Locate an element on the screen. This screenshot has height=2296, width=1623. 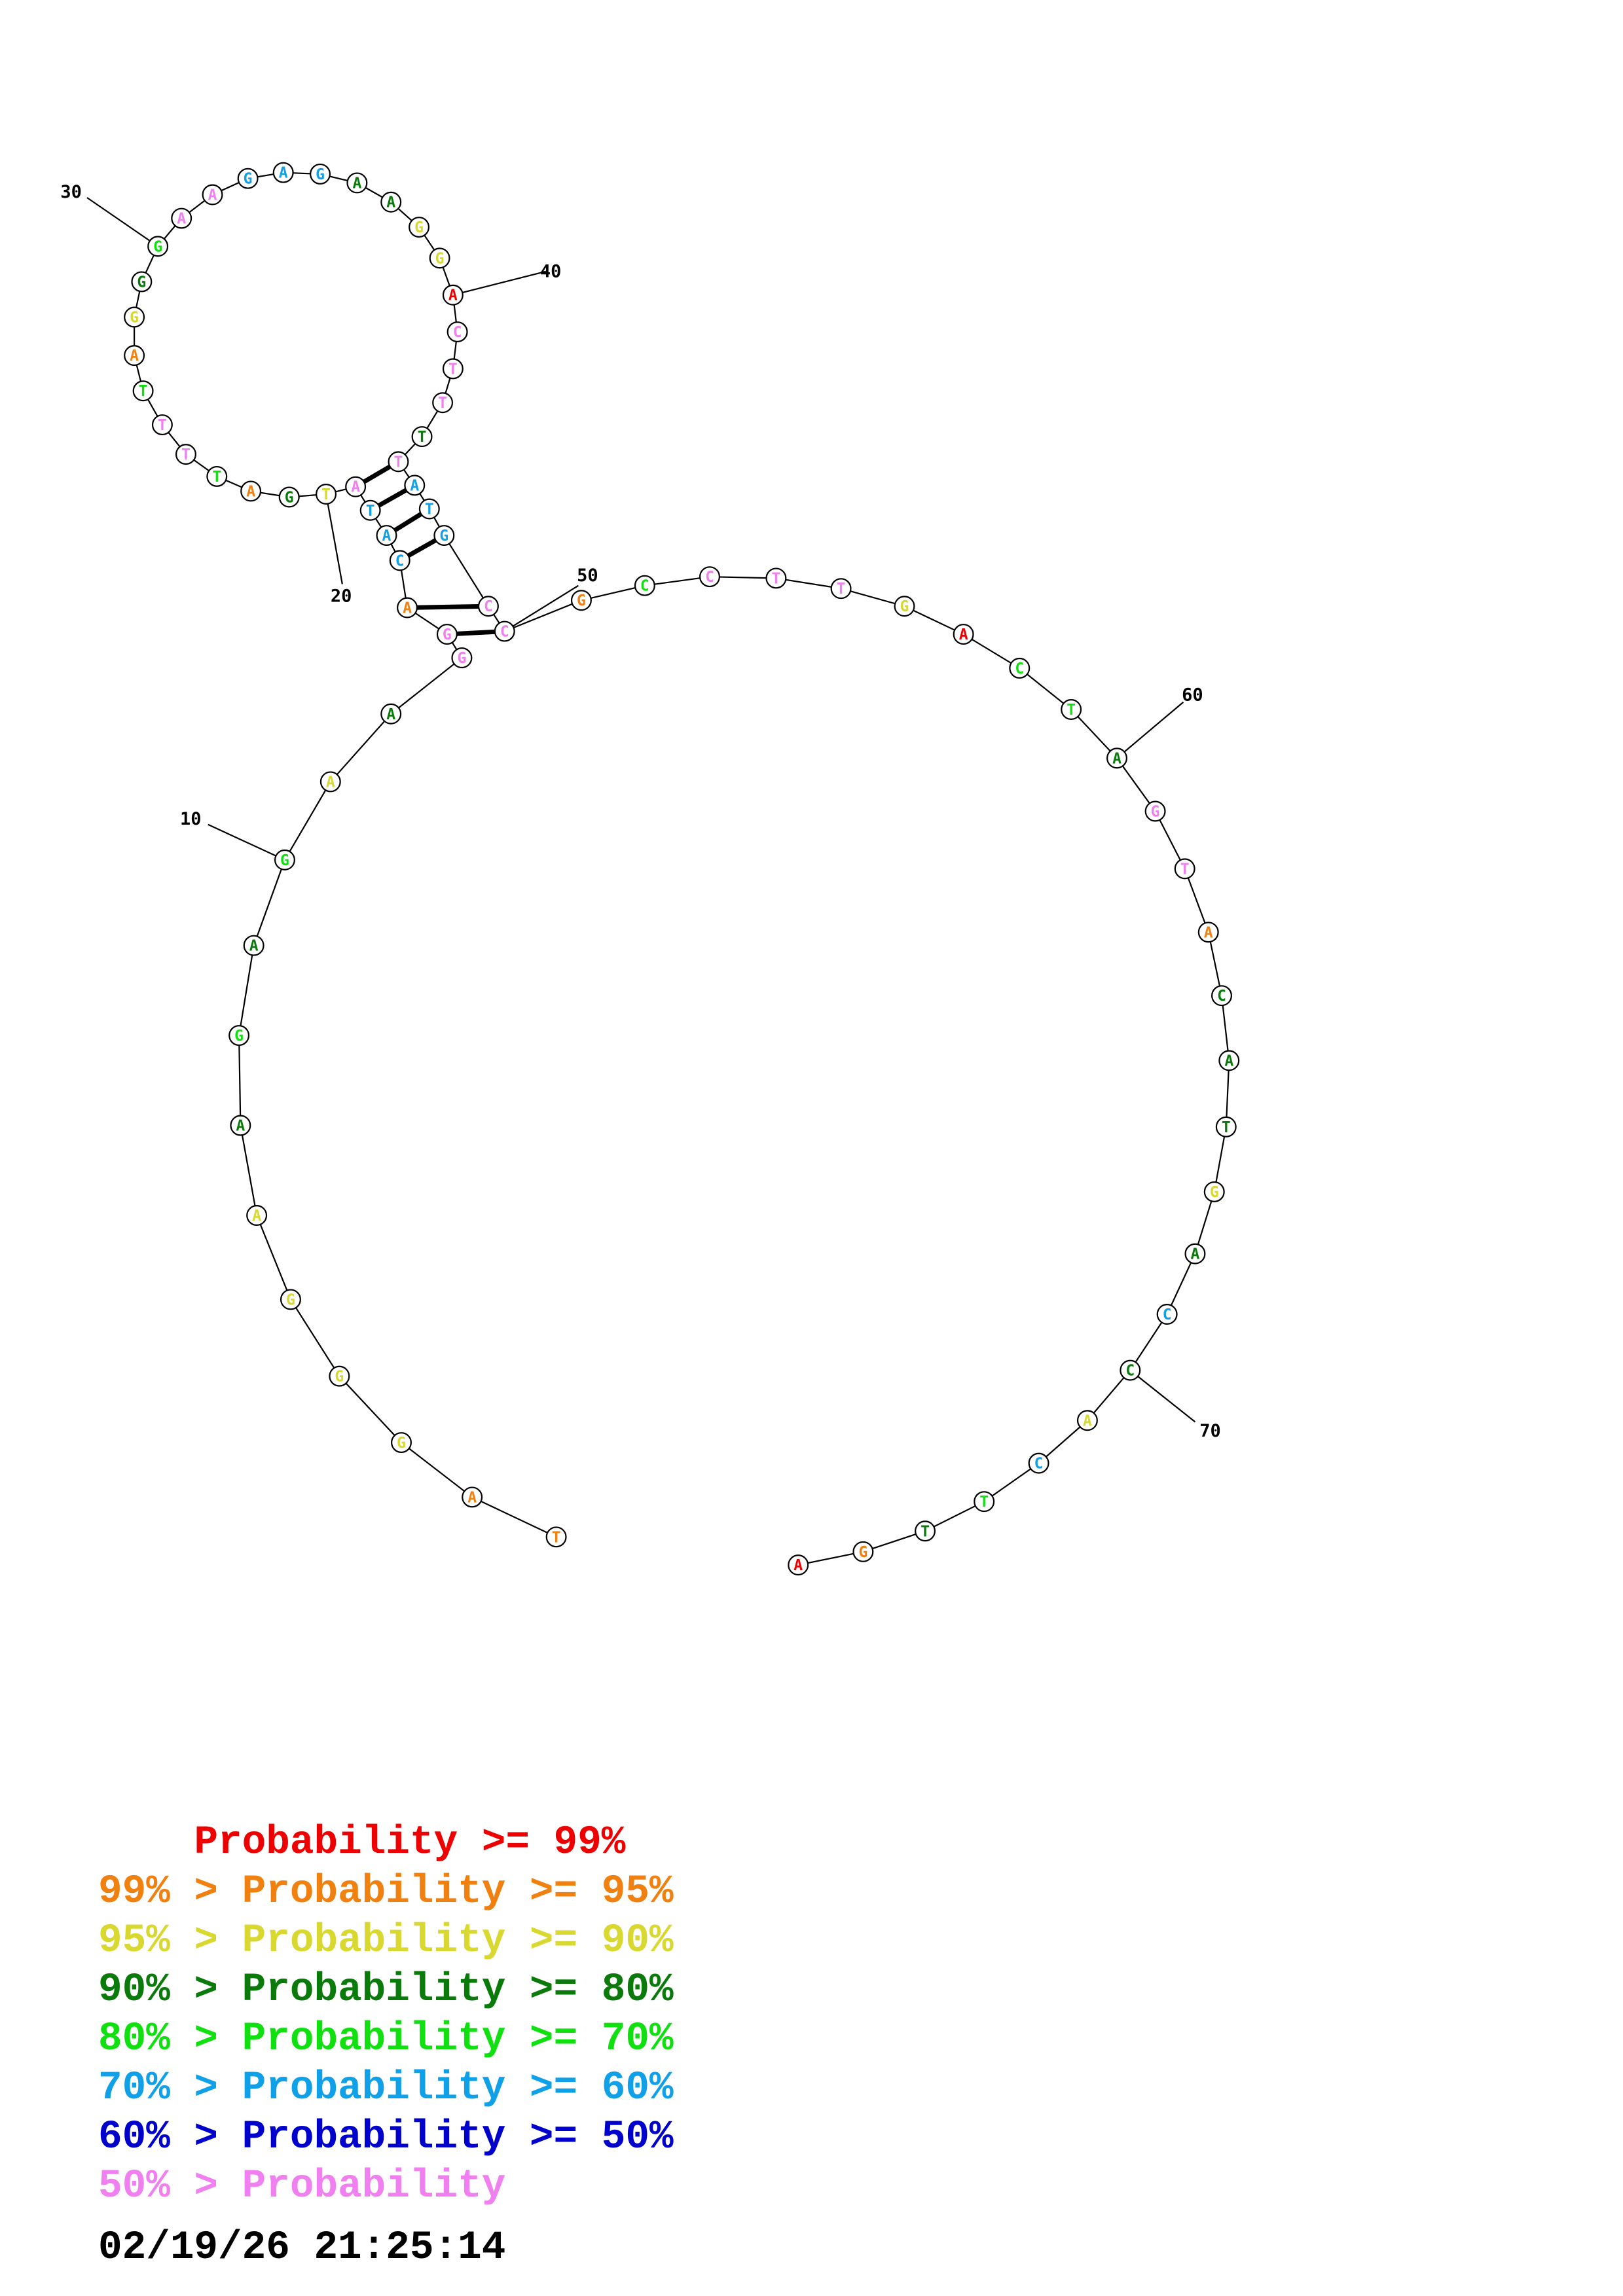
legend-prefix: 70% > is located at coordinates (170, 2088).